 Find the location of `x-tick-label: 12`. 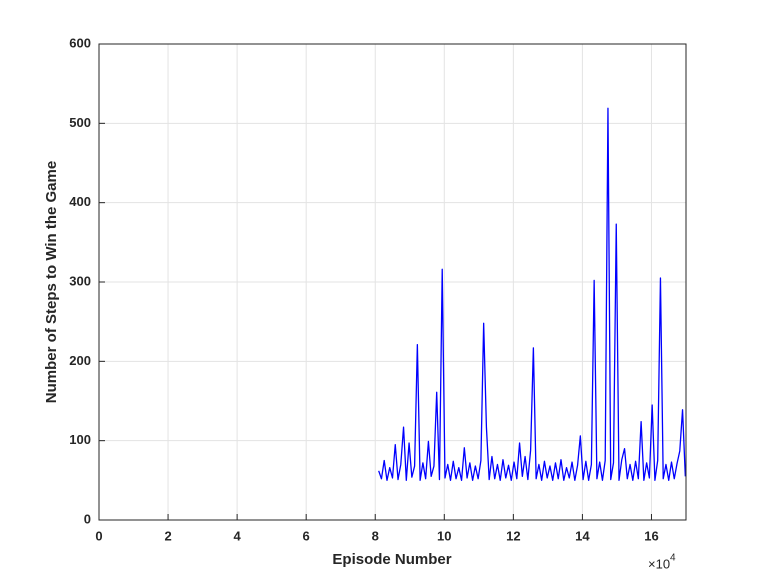

x-tick-label: 12 is located at coordinates (513, 535).